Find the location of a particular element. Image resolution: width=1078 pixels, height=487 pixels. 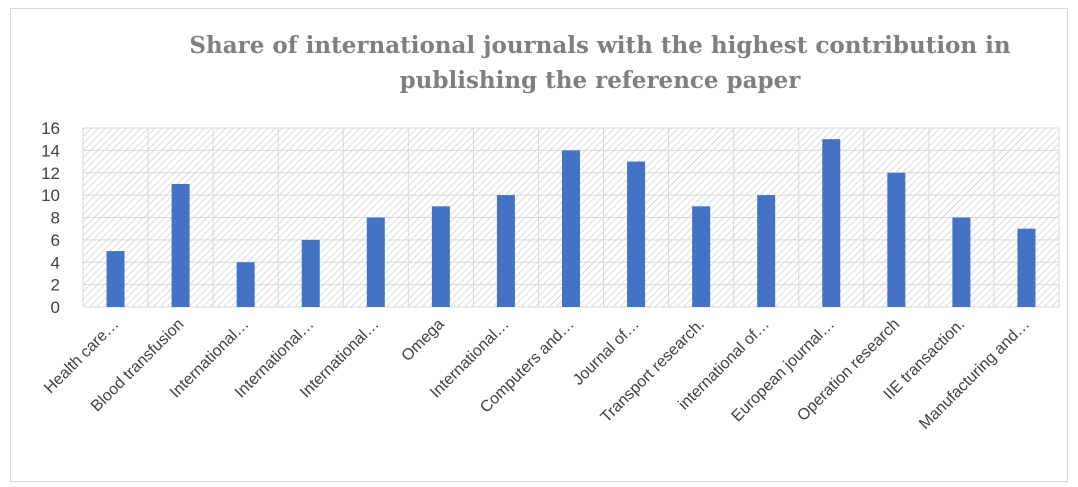

y-tick-label: 10 is located at coordinates (50, 195).